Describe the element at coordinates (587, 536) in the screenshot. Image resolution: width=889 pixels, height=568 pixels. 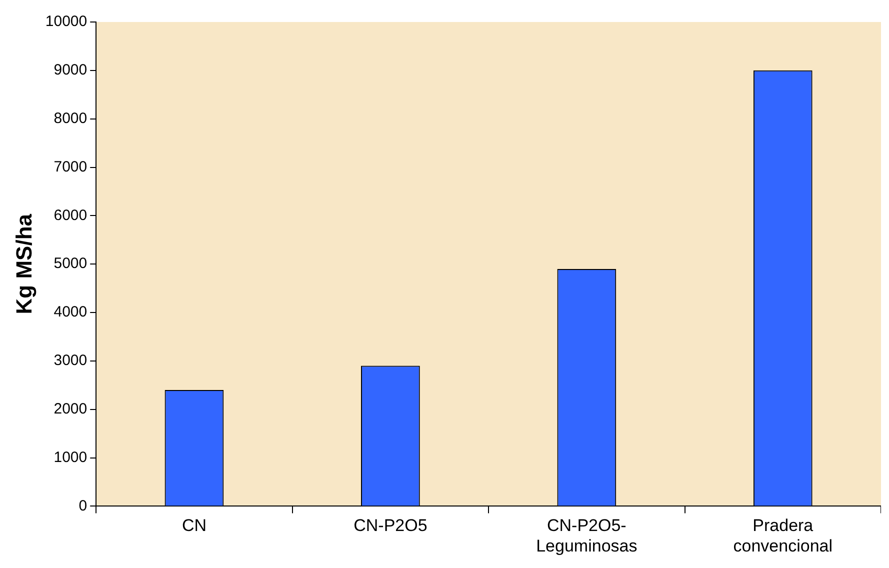
I see `x-tick-label: CN-P2O5-Leguminosas` at that location.